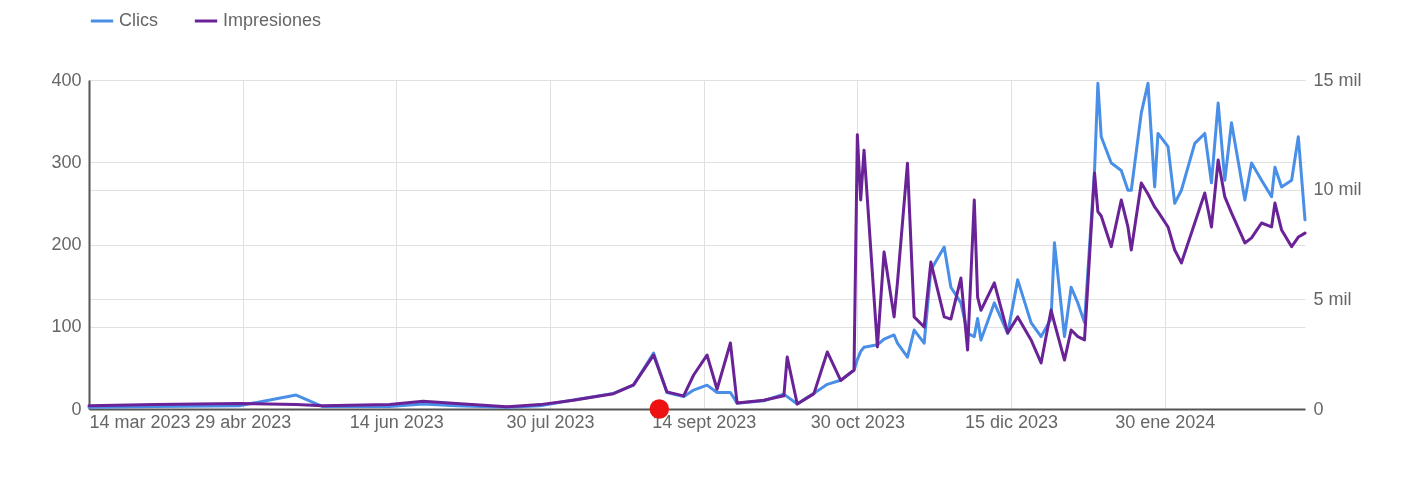 The height and width of the screenshot is (497, 1406). I want to click on y2-tick-label: 10 mil, so click(1337, 189).